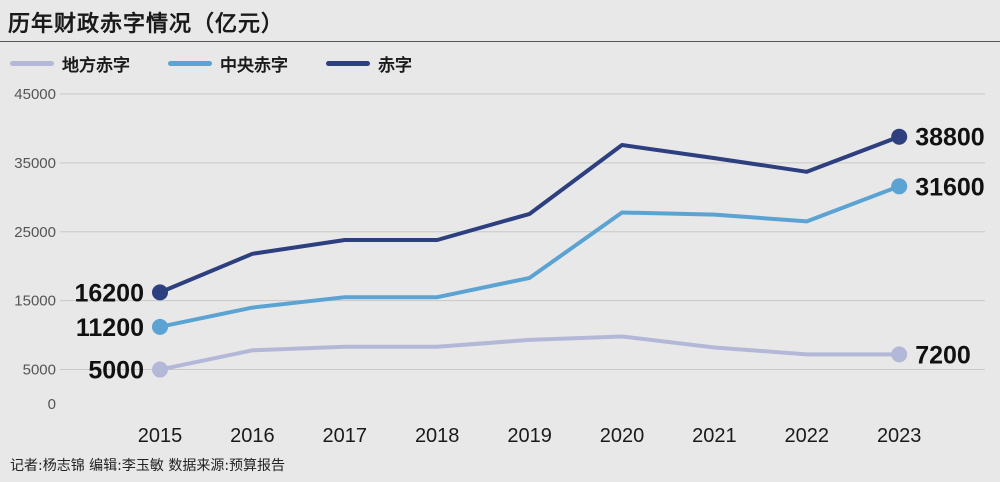 This screenshot has width=1000, height=482. I want to click on data-point-total-2023, so click(899, 136).